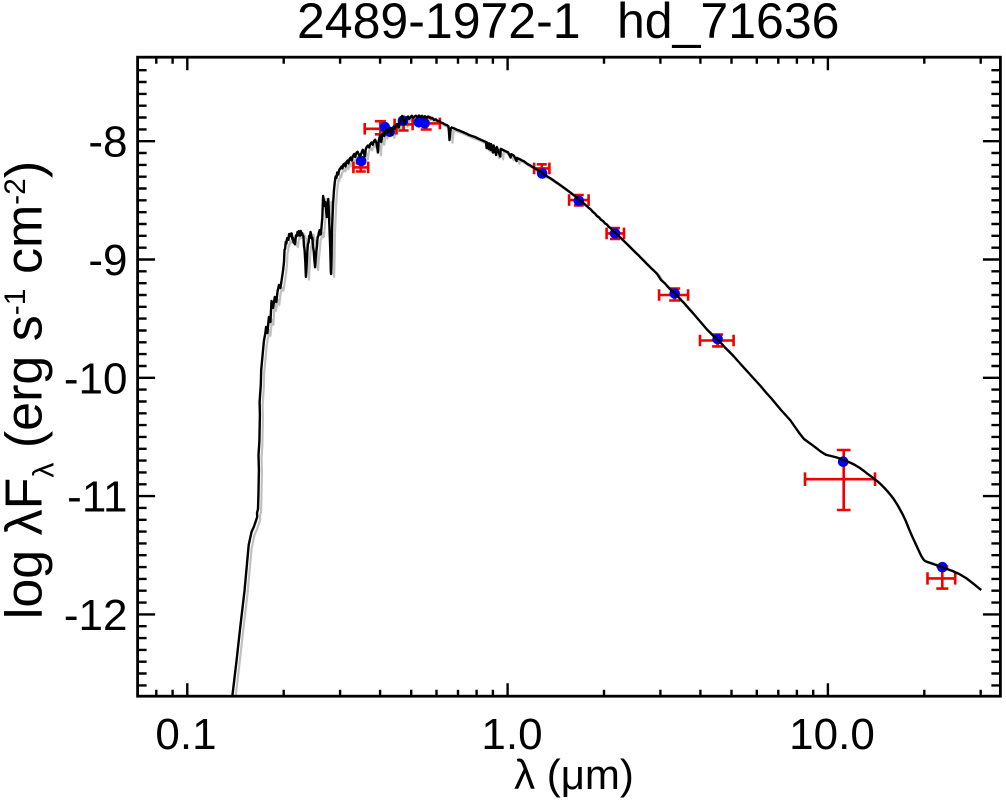 This screenshot has width=1006, height=801. What do you see at coordinates (728, 24) in the screenshot?
I see `svg-text: hd_71636` at bounding box center [728, 24].